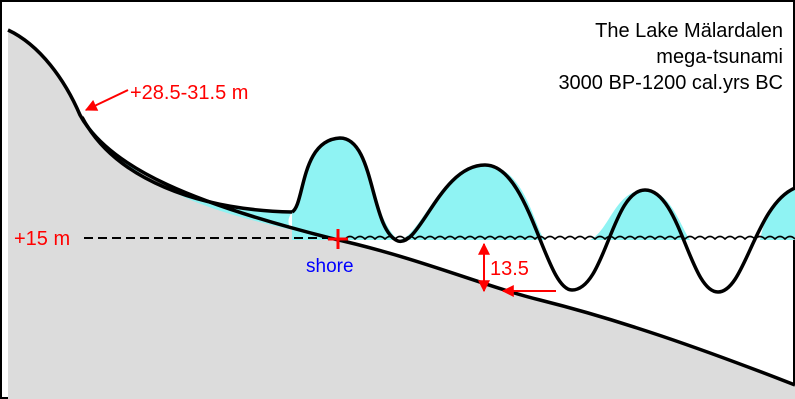 The width and height of the screenshot is (795, 399). What do you see at coordinates (189, 93) in the screenshot?
I see `runup-label: +28.5-31.5 m` at bounding box center [189, 93].